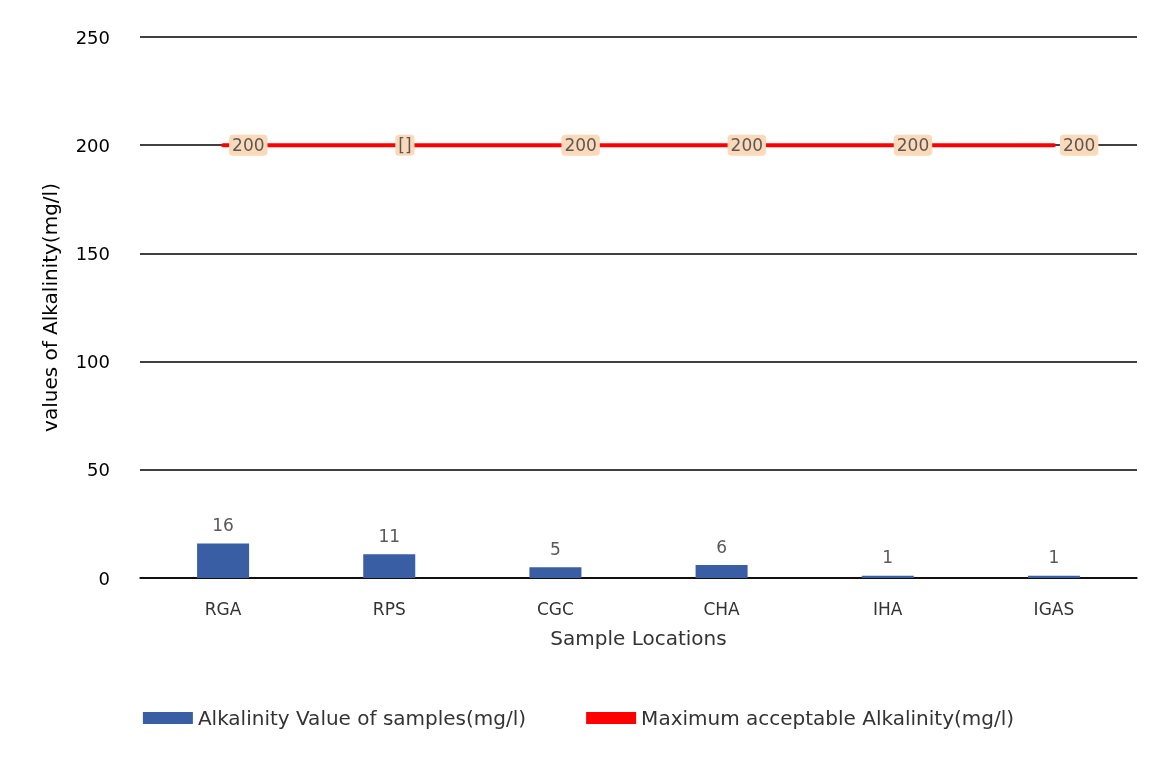 Image resolution: width=1157 pixels, height=761 pixels. What do you see at coordinates (555, 548) in the screenshot?
I see `data-label: 5` at bounding box center [555, 548].